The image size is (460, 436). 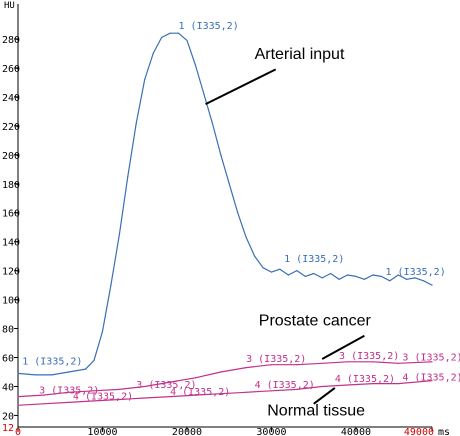 I want to click on annotation-label: Normal tissue, so click(x=316, y=410).